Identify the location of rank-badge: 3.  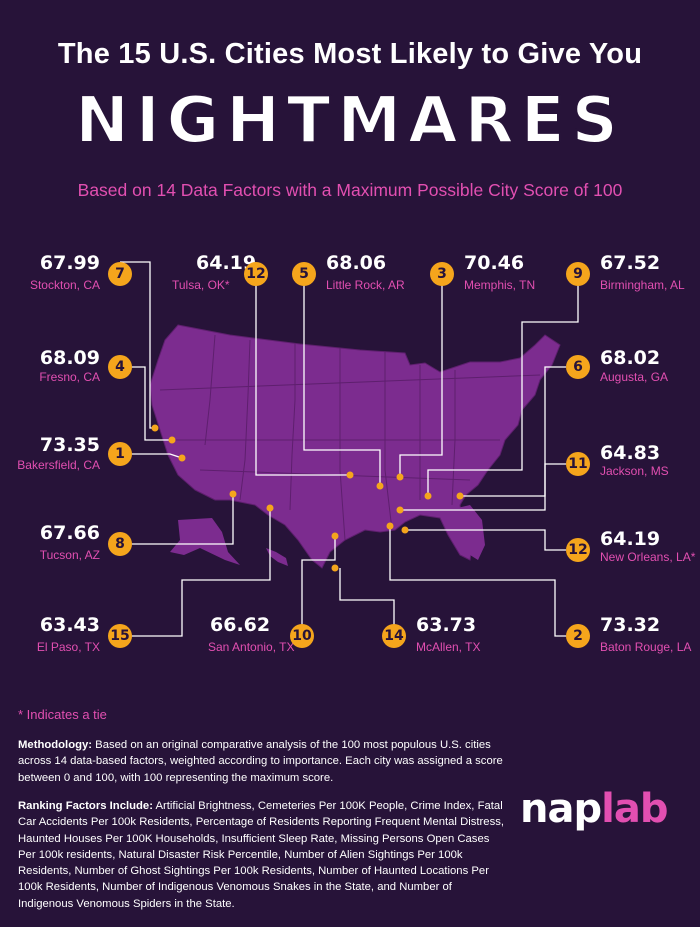
(442, 274).